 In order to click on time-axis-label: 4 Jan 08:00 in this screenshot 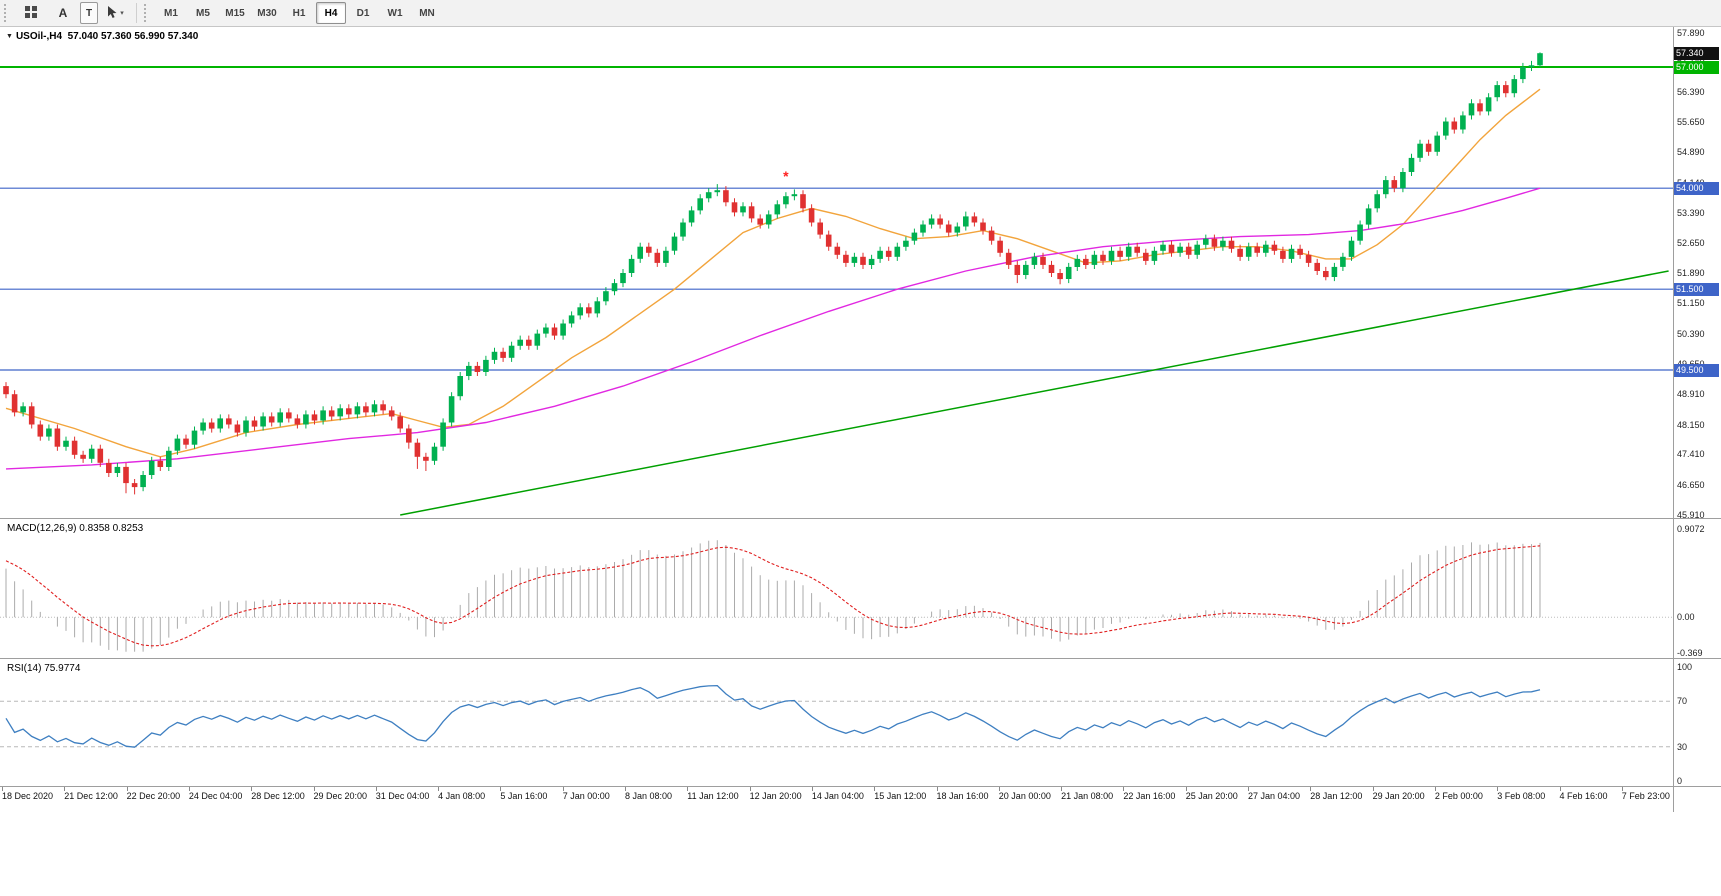, I will do `click(462, 796)`.